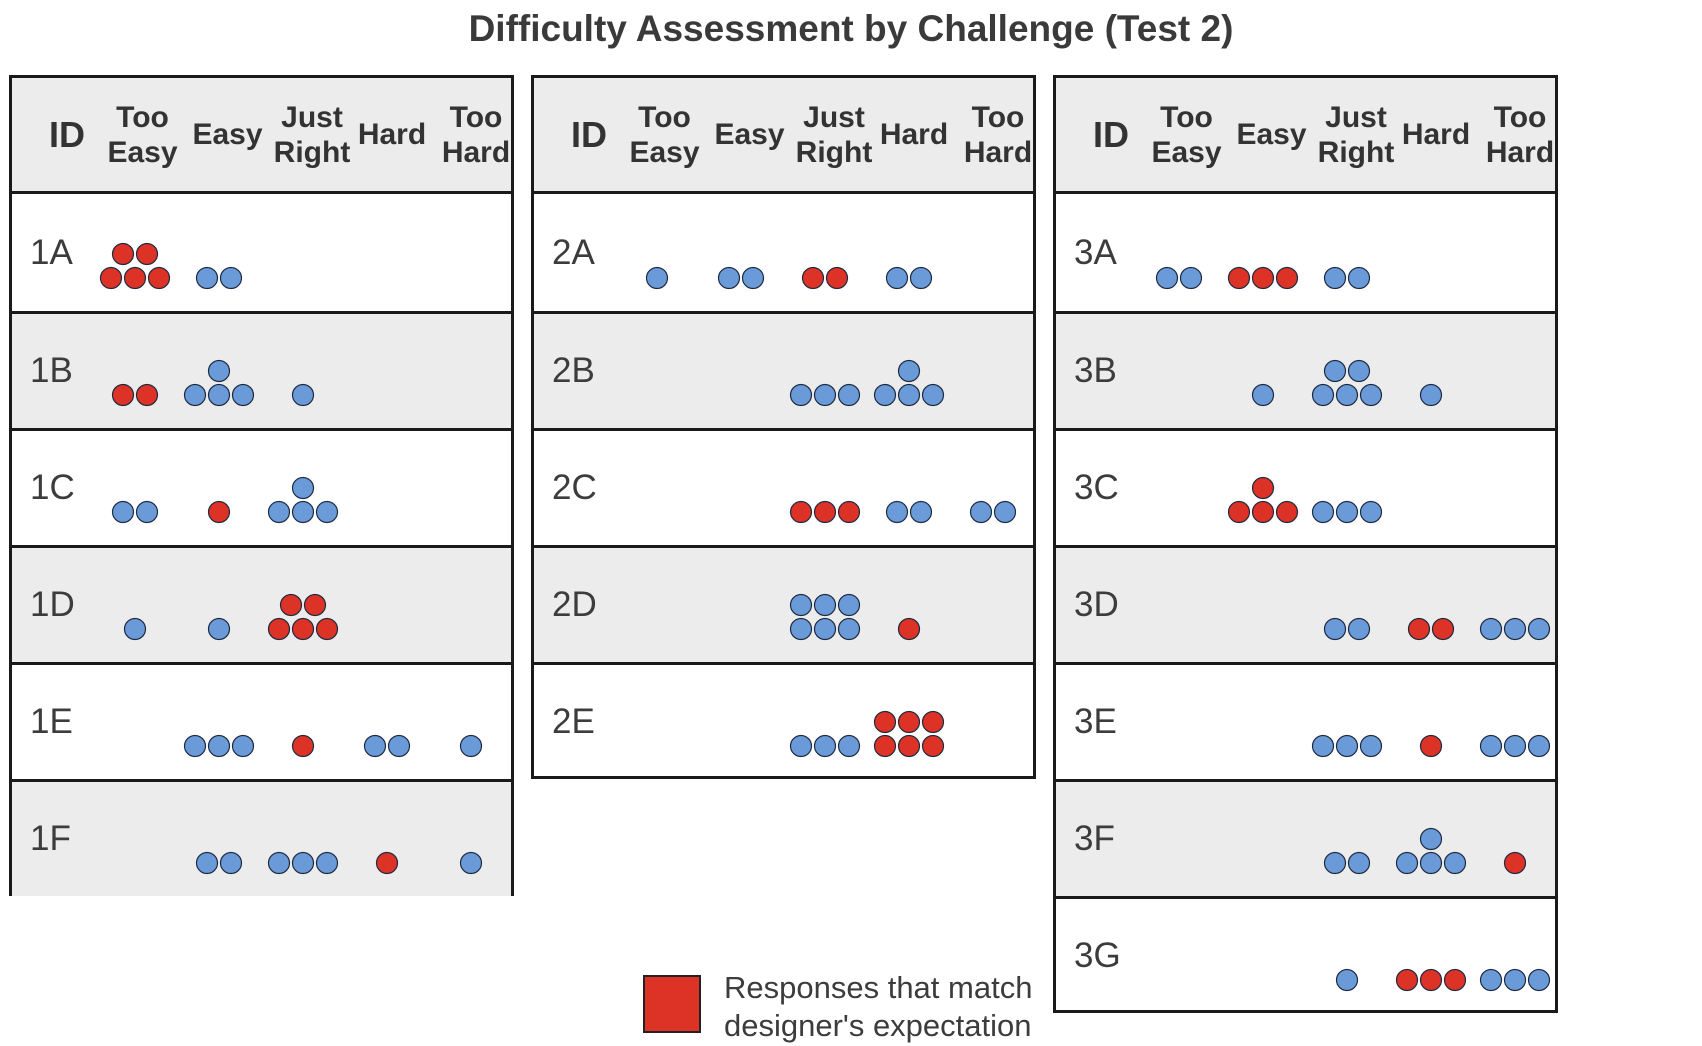 The image size is (1702, 1046). What do you see at coordinates (672, 1004) in the screenshot?
I see `legend-swatch` at bounding box center [672, 1004].